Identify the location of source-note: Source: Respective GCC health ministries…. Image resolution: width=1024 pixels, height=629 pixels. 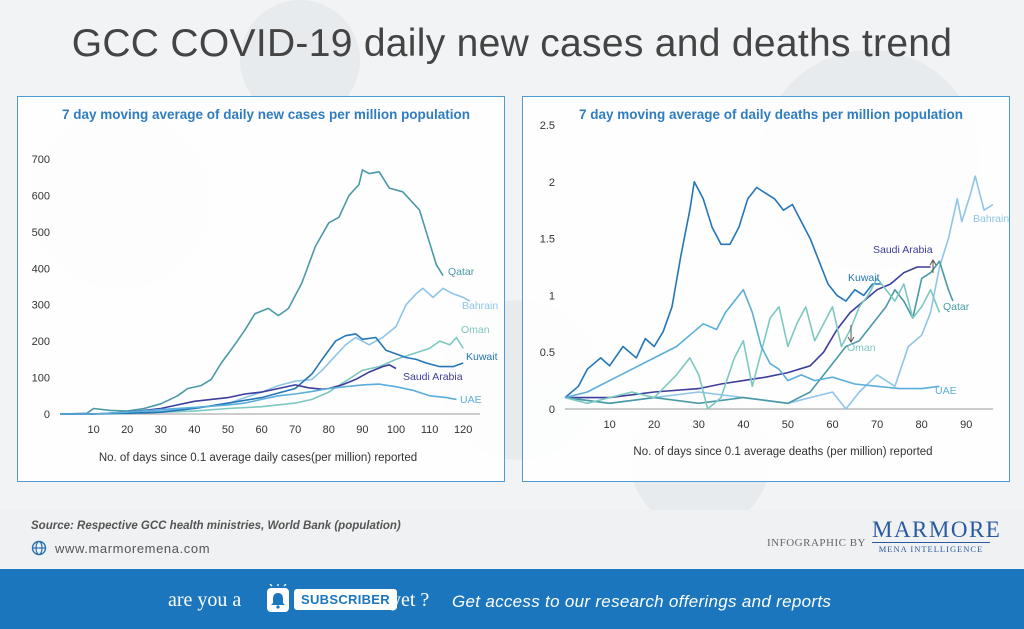
(216, 526).